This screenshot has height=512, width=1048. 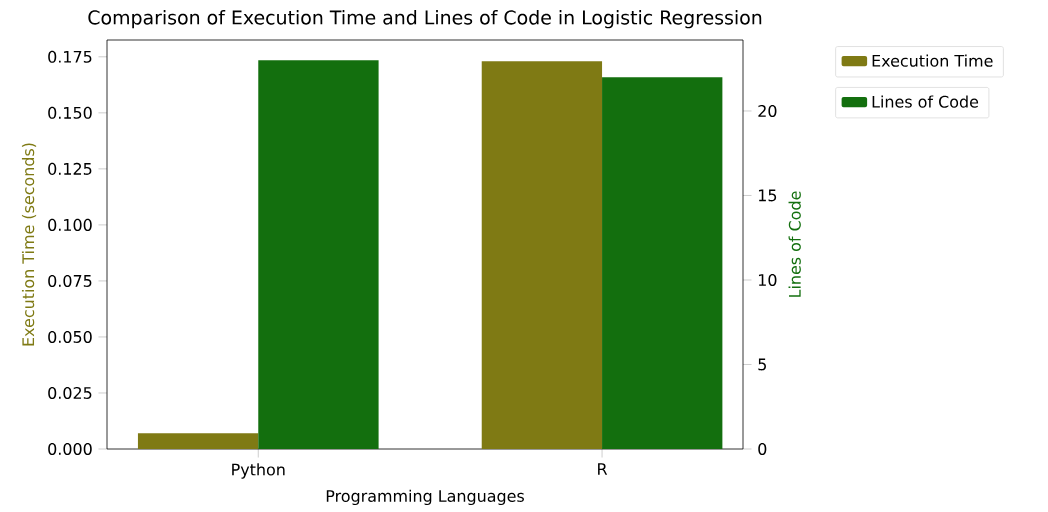 What do you see at coordinates (932, 60) in the screenshot?
I see `legend-label: Execution Time` at bounding box center [932, 60].